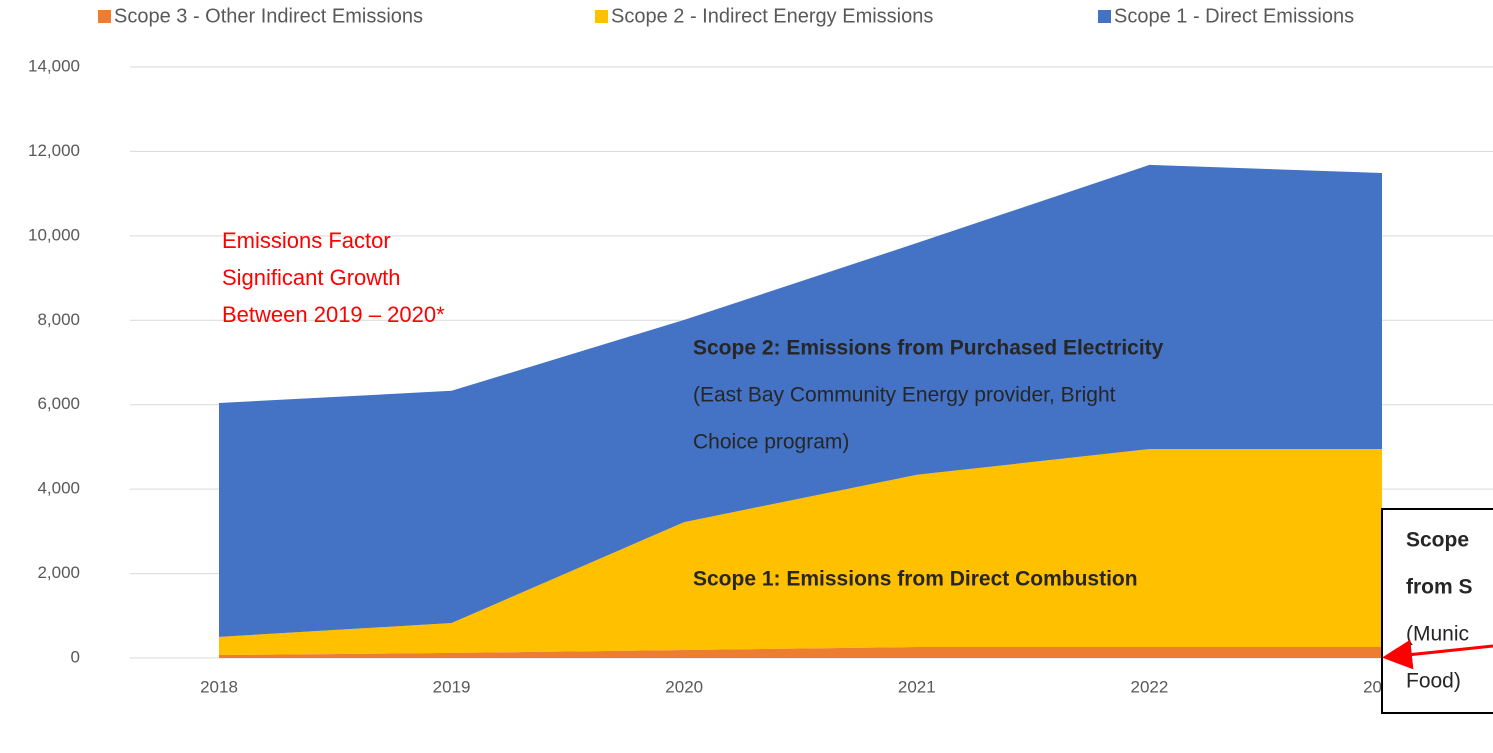  What do you see at coordinates (58, 403) in the screenshot?
I see `y-tick-label: 6,000` at bounding box center [58, 403].